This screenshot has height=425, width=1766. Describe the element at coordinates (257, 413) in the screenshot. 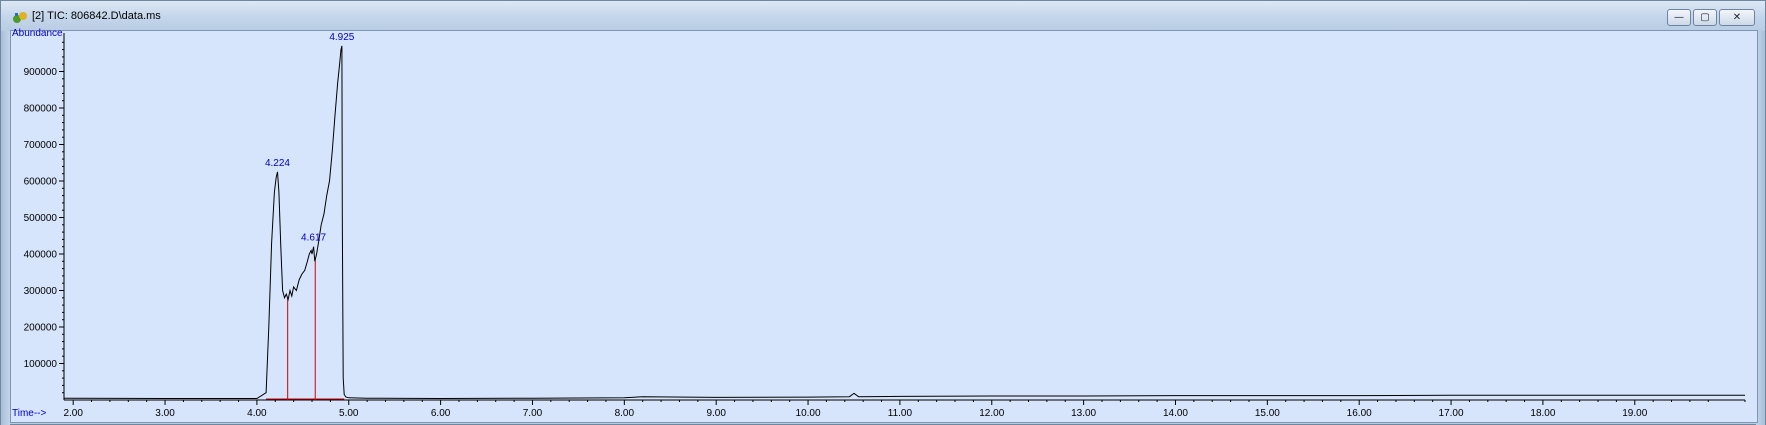

I see `x-tick-label: 4.00` at that location.